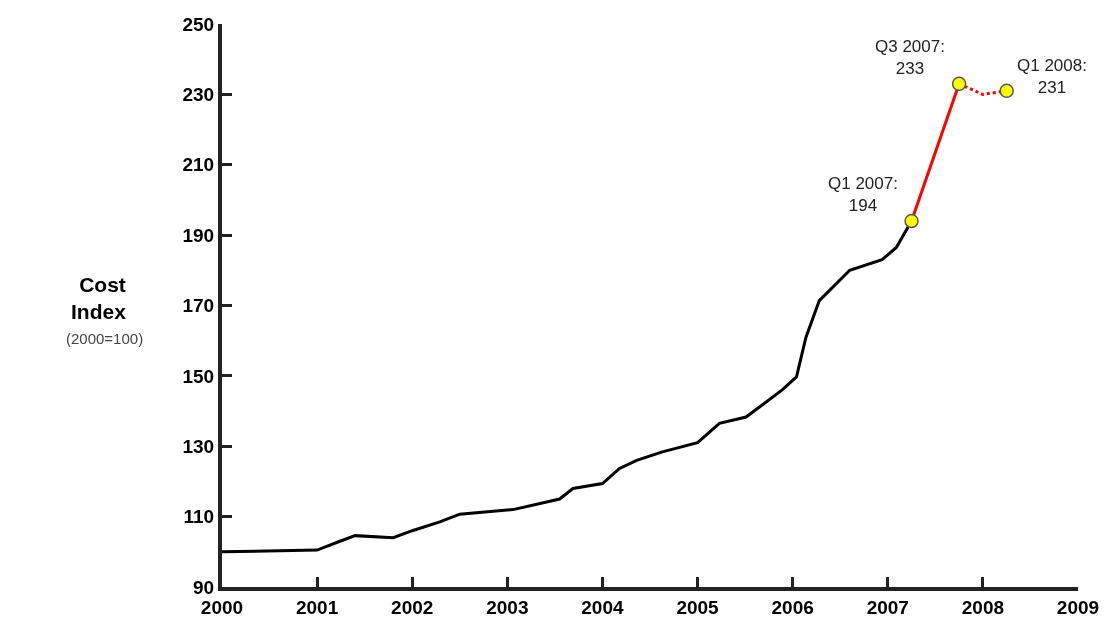 The width and height of the screenshot is (1113, 625). I want to click on y-tick-label: 210, so click(198, 165).